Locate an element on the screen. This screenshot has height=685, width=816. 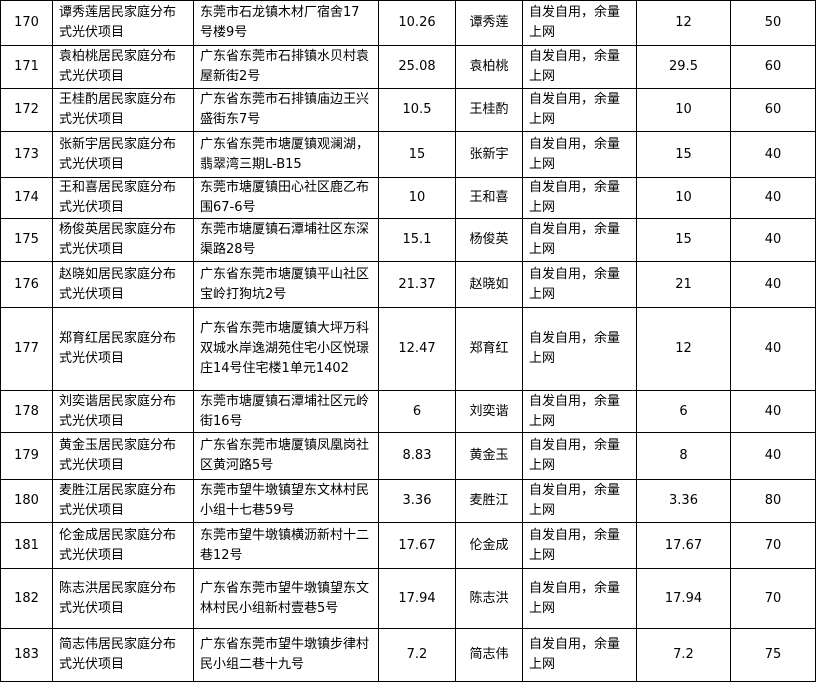
project-name: 张新宇居民家庭分布式光伏项目 is located at coordinates (123, 154).